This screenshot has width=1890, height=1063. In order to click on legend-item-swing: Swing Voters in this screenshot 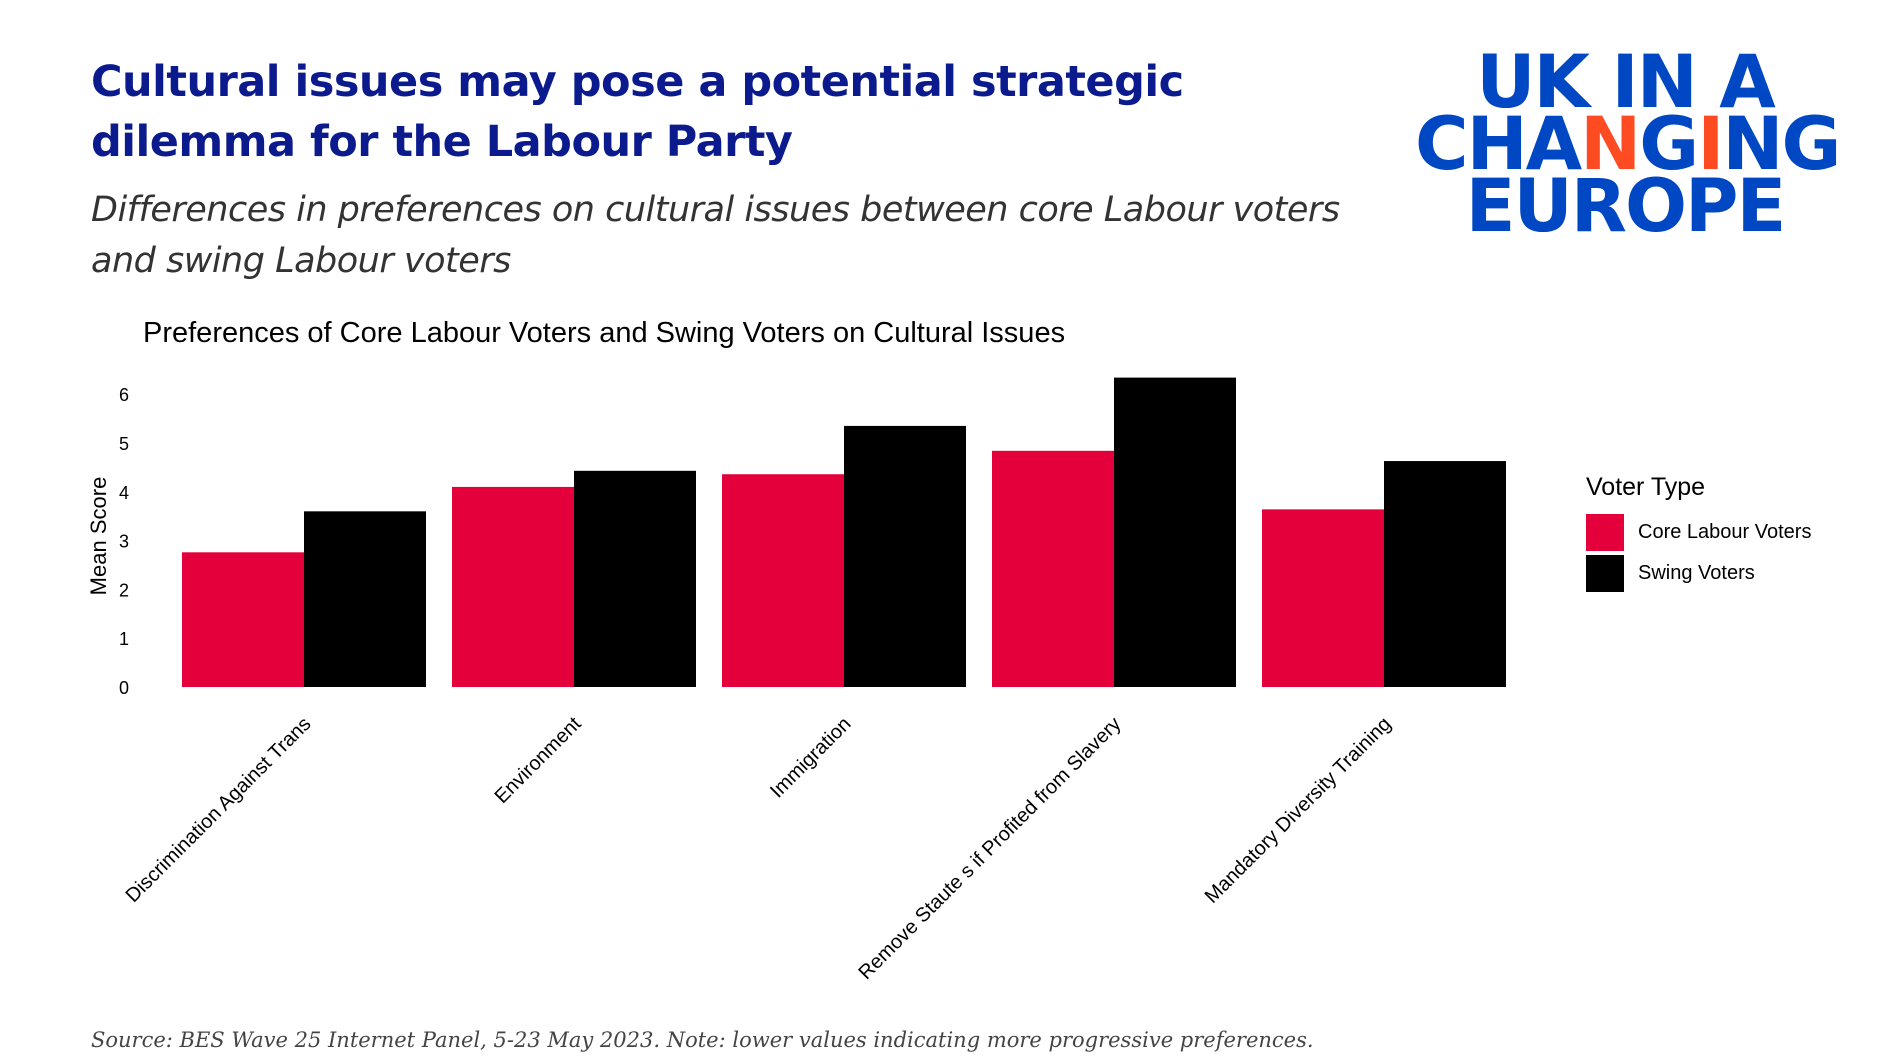, I will do `click(1670, 573)`.